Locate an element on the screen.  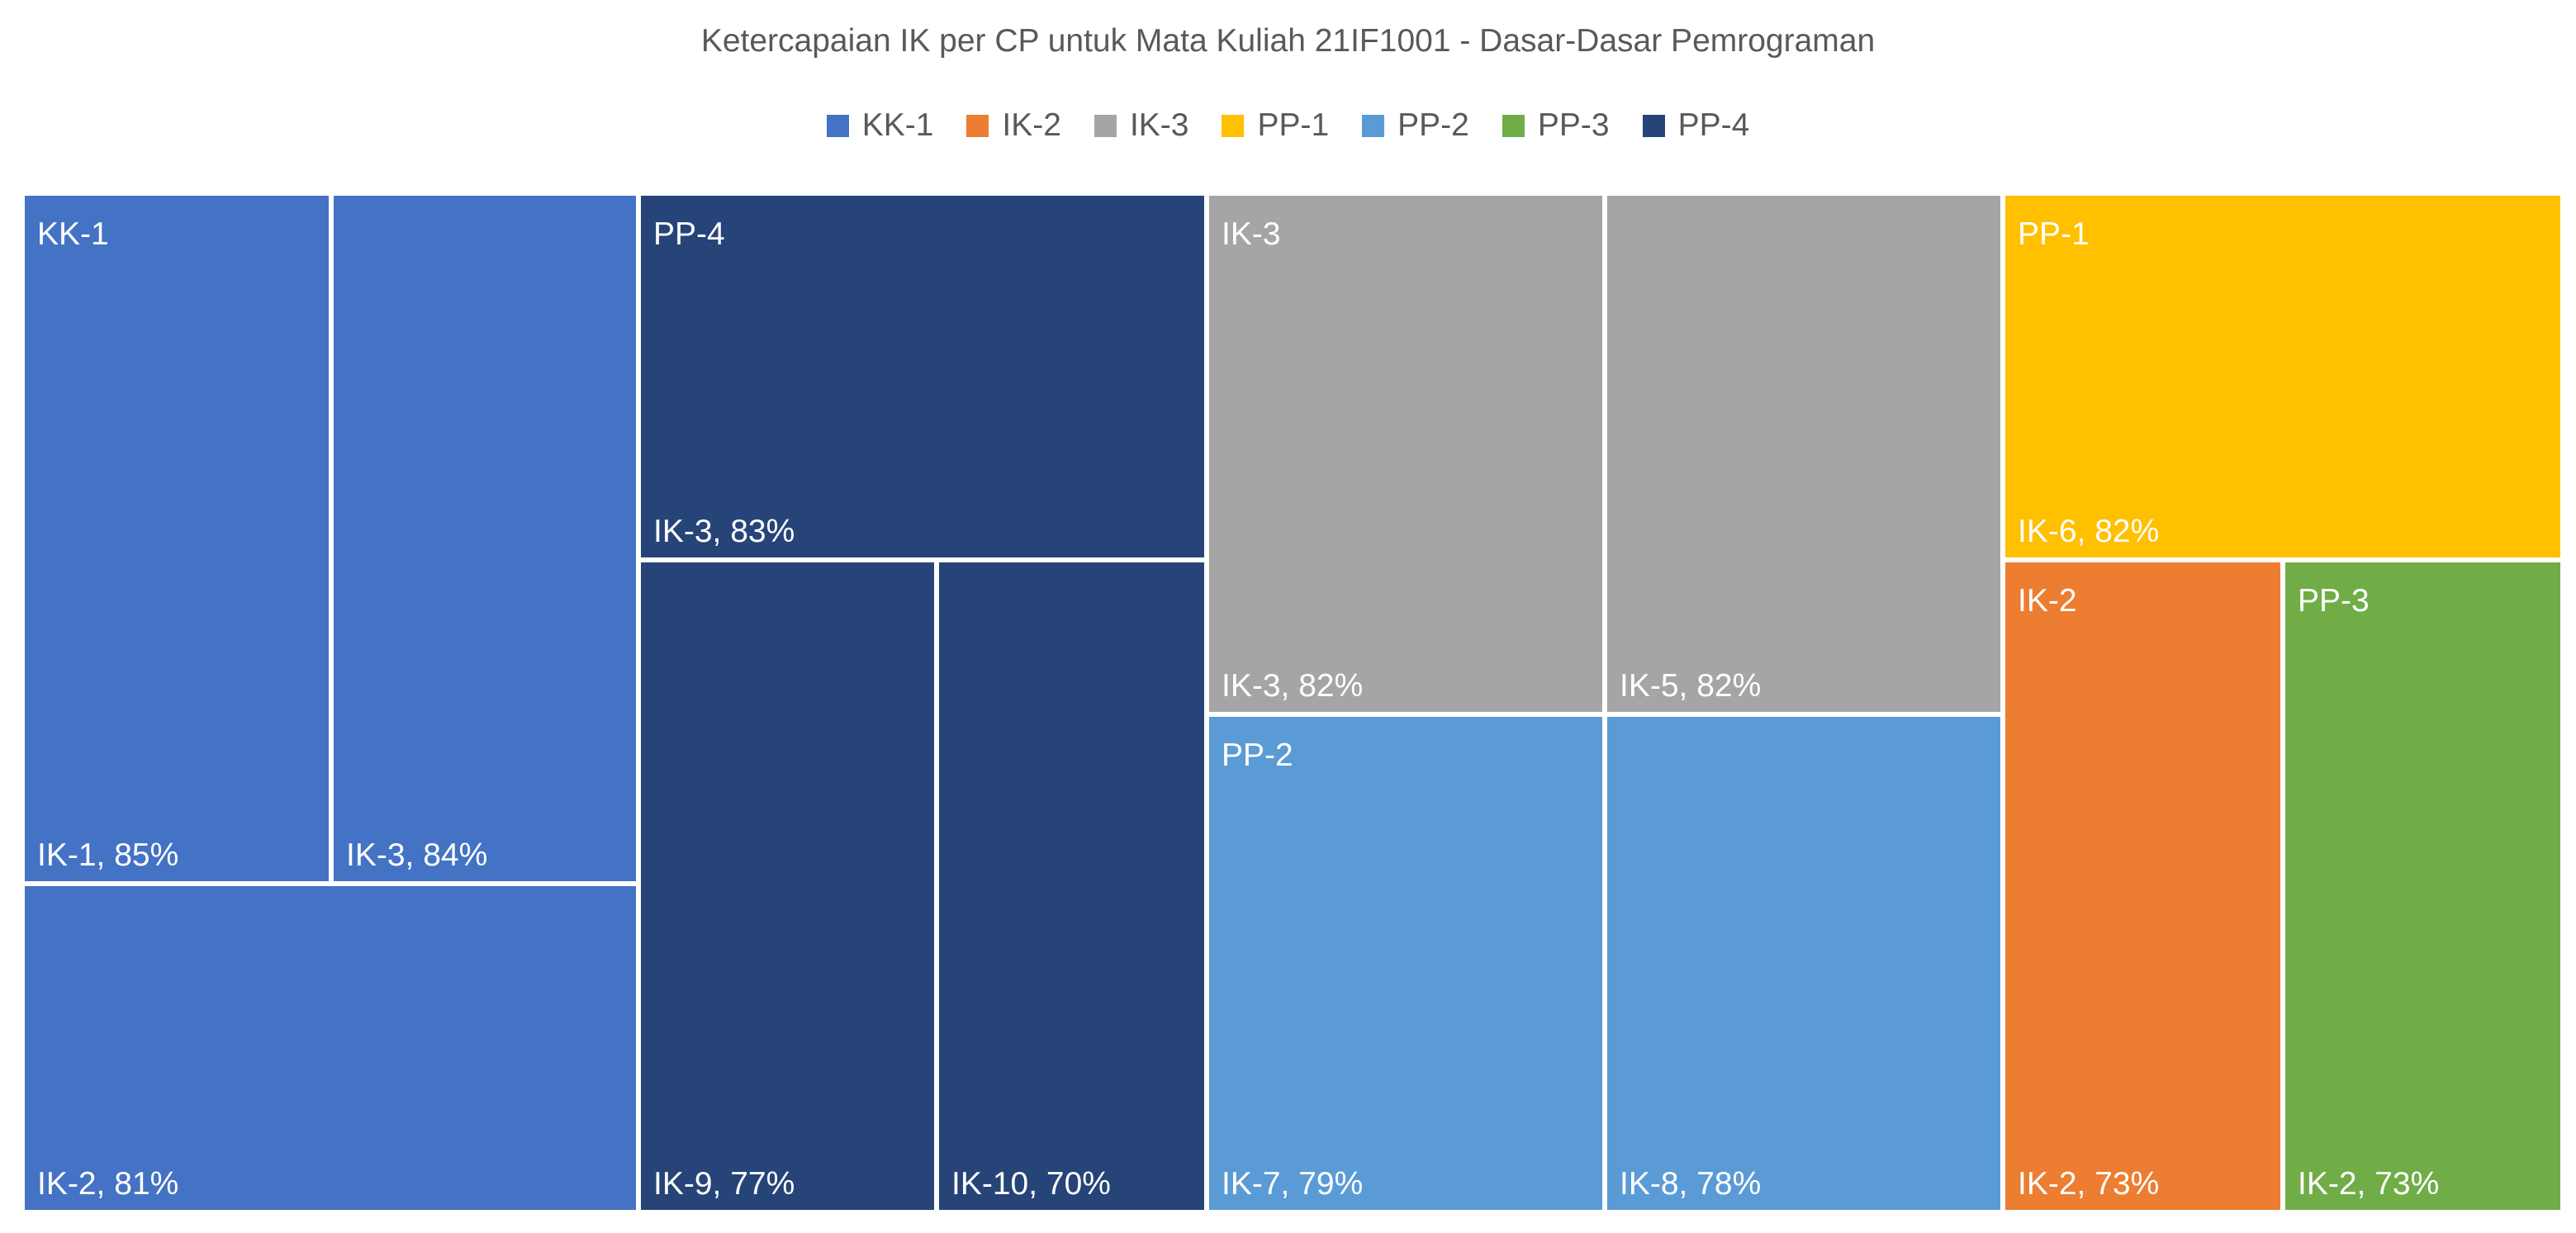
group-label: IK-3 is located at coordinates (1251, 234).